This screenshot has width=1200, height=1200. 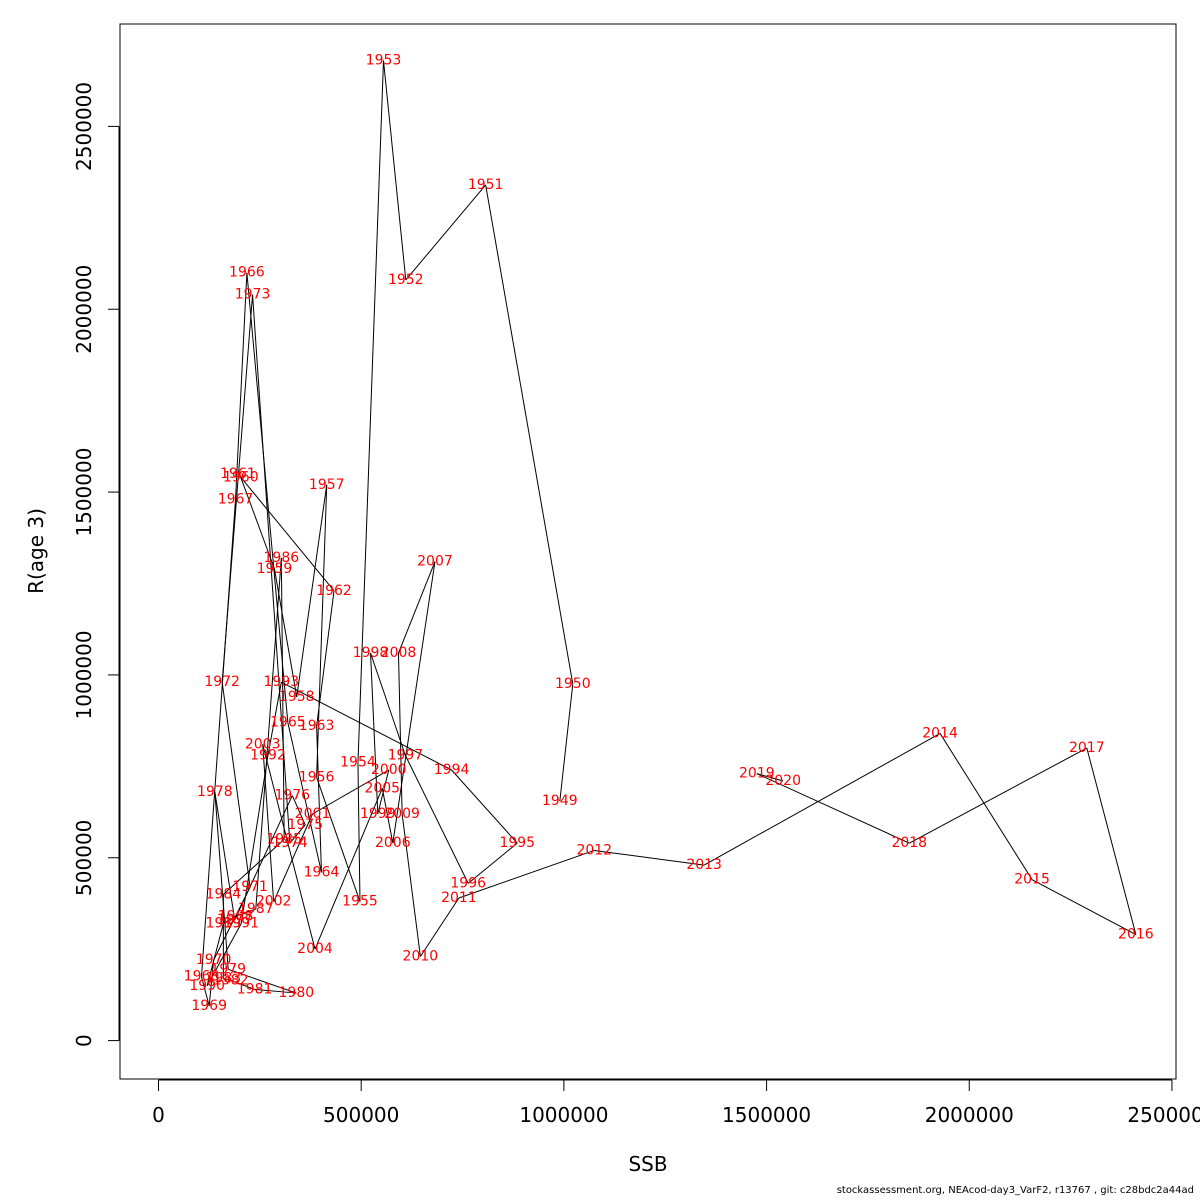 What do you see at coordinates (406, 280) in the screenshot?
I see `point-label-1952: 1952` at bounding box center [406, 280].